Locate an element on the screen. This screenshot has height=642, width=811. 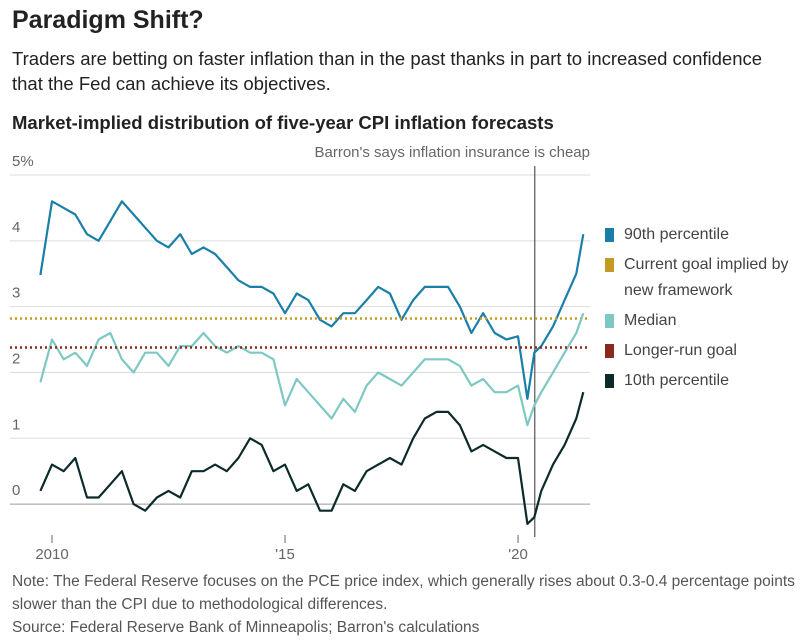
y-tick-label: 4 is located at coordinates (16, 227).